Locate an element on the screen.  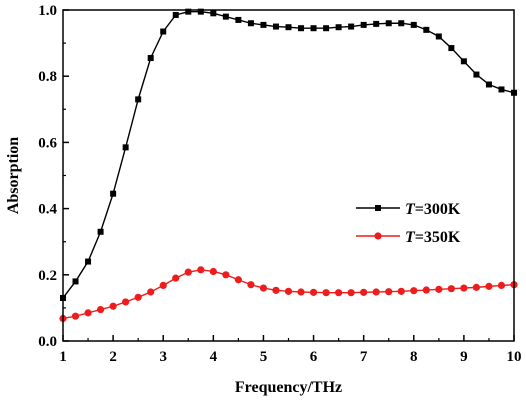
x-tick-label: 7 is located at coordinates (364, 357).